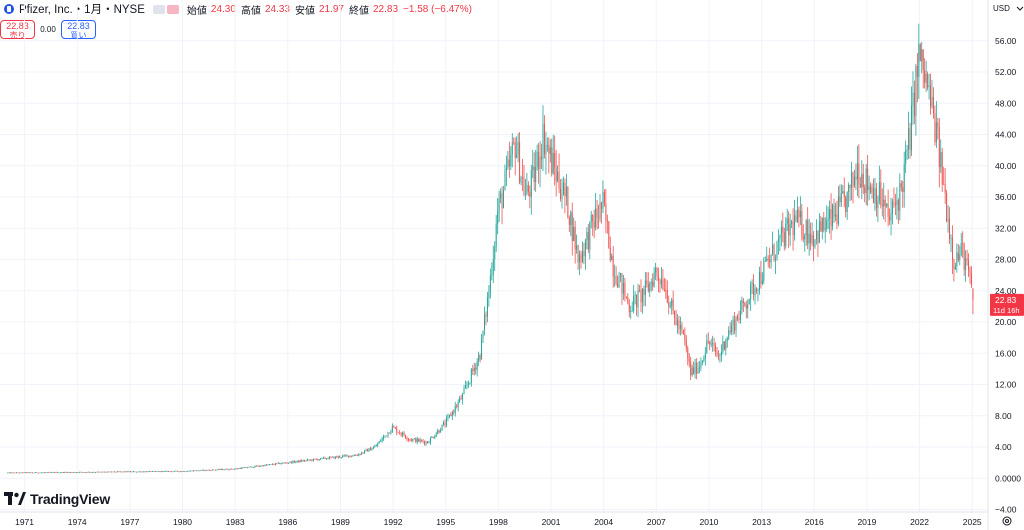  Describe the element at coordinates (17, 30) in the screenshot. I see `sell-button: 22.83 売り` at that location.